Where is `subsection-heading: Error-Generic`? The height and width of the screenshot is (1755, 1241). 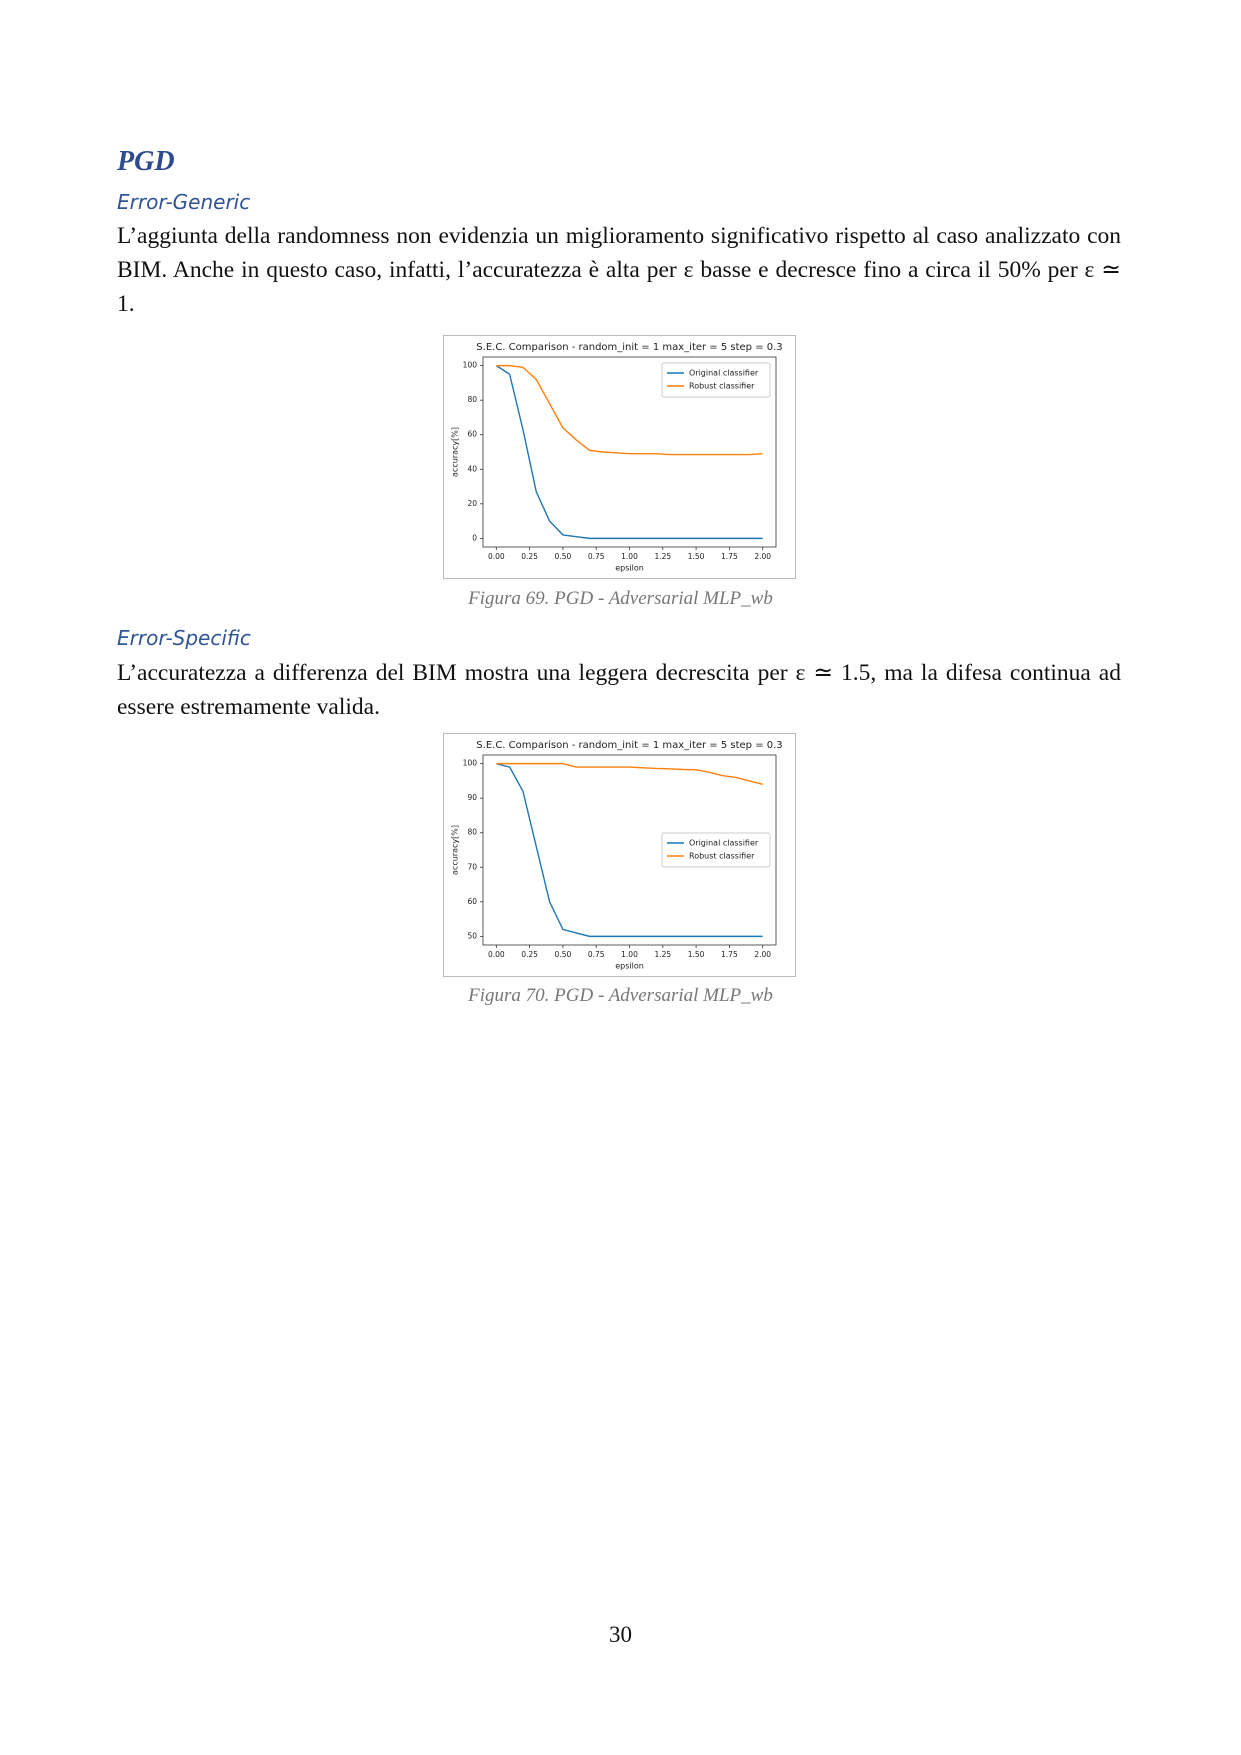
subsection-heading: Error-Generic is located at coordinates (184, 202).